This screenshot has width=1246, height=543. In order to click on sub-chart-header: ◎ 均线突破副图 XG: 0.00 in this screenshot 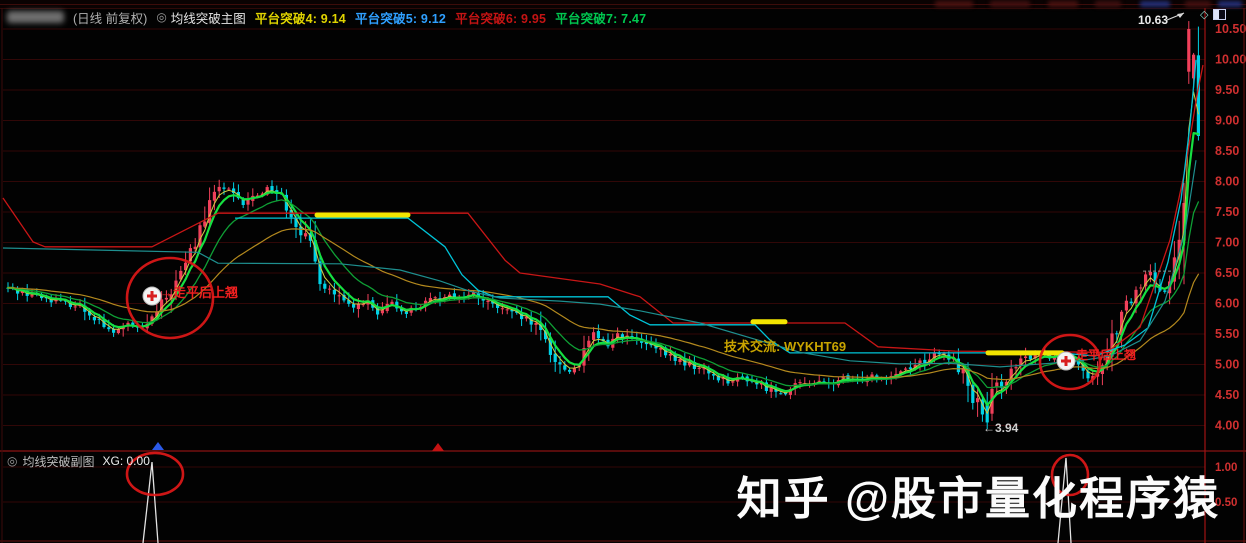, I will do `click(75, 461)`.